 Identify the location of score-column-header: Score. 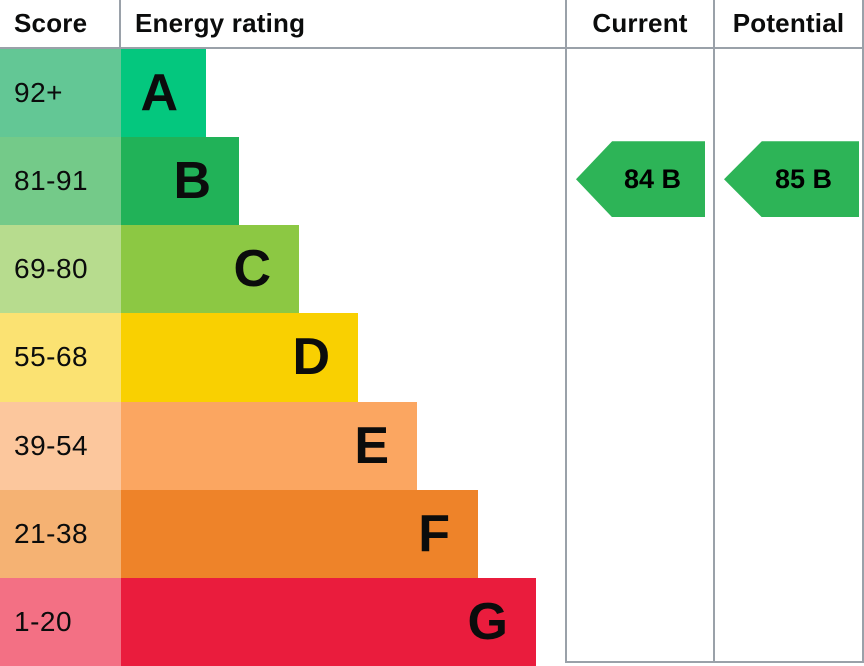
(60, 23).